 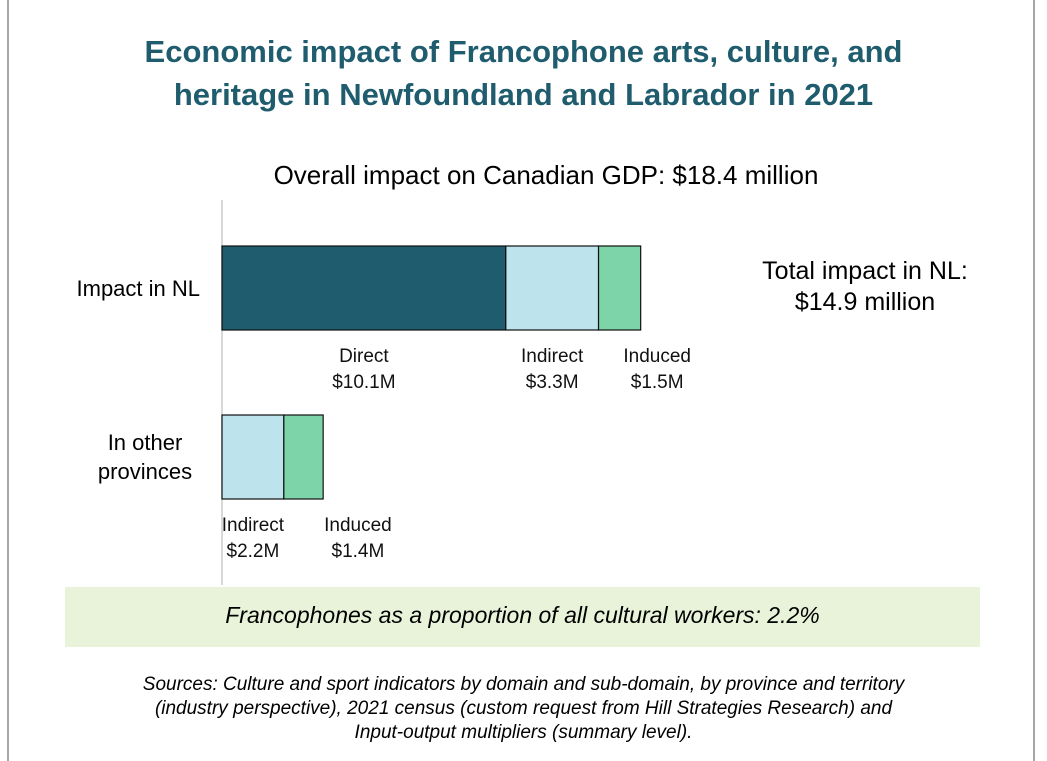 I want to click on category-label: Impact in NL, so click(x=138, y=288).